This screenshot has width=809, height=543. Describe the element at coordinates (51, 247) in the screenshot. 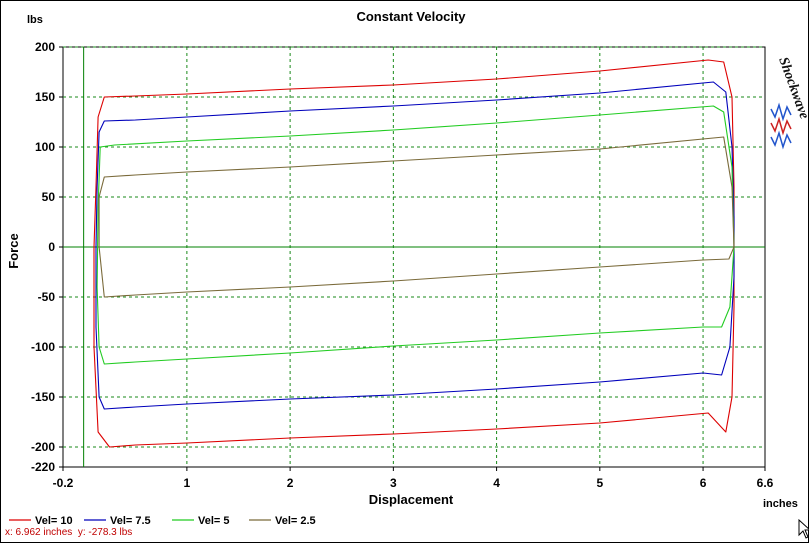

I see `y-tick-label: 0` at that location.